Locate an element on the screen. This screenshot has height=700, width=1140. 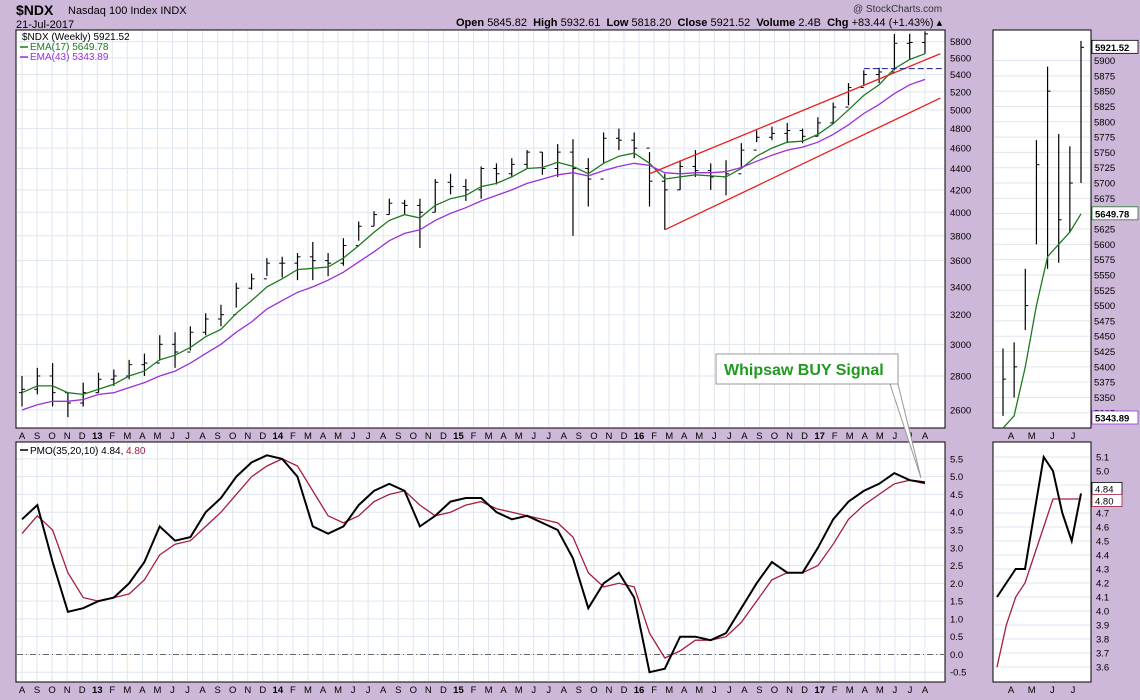
price-y-tick-label: 4400 is located at coordinates (960, 169).